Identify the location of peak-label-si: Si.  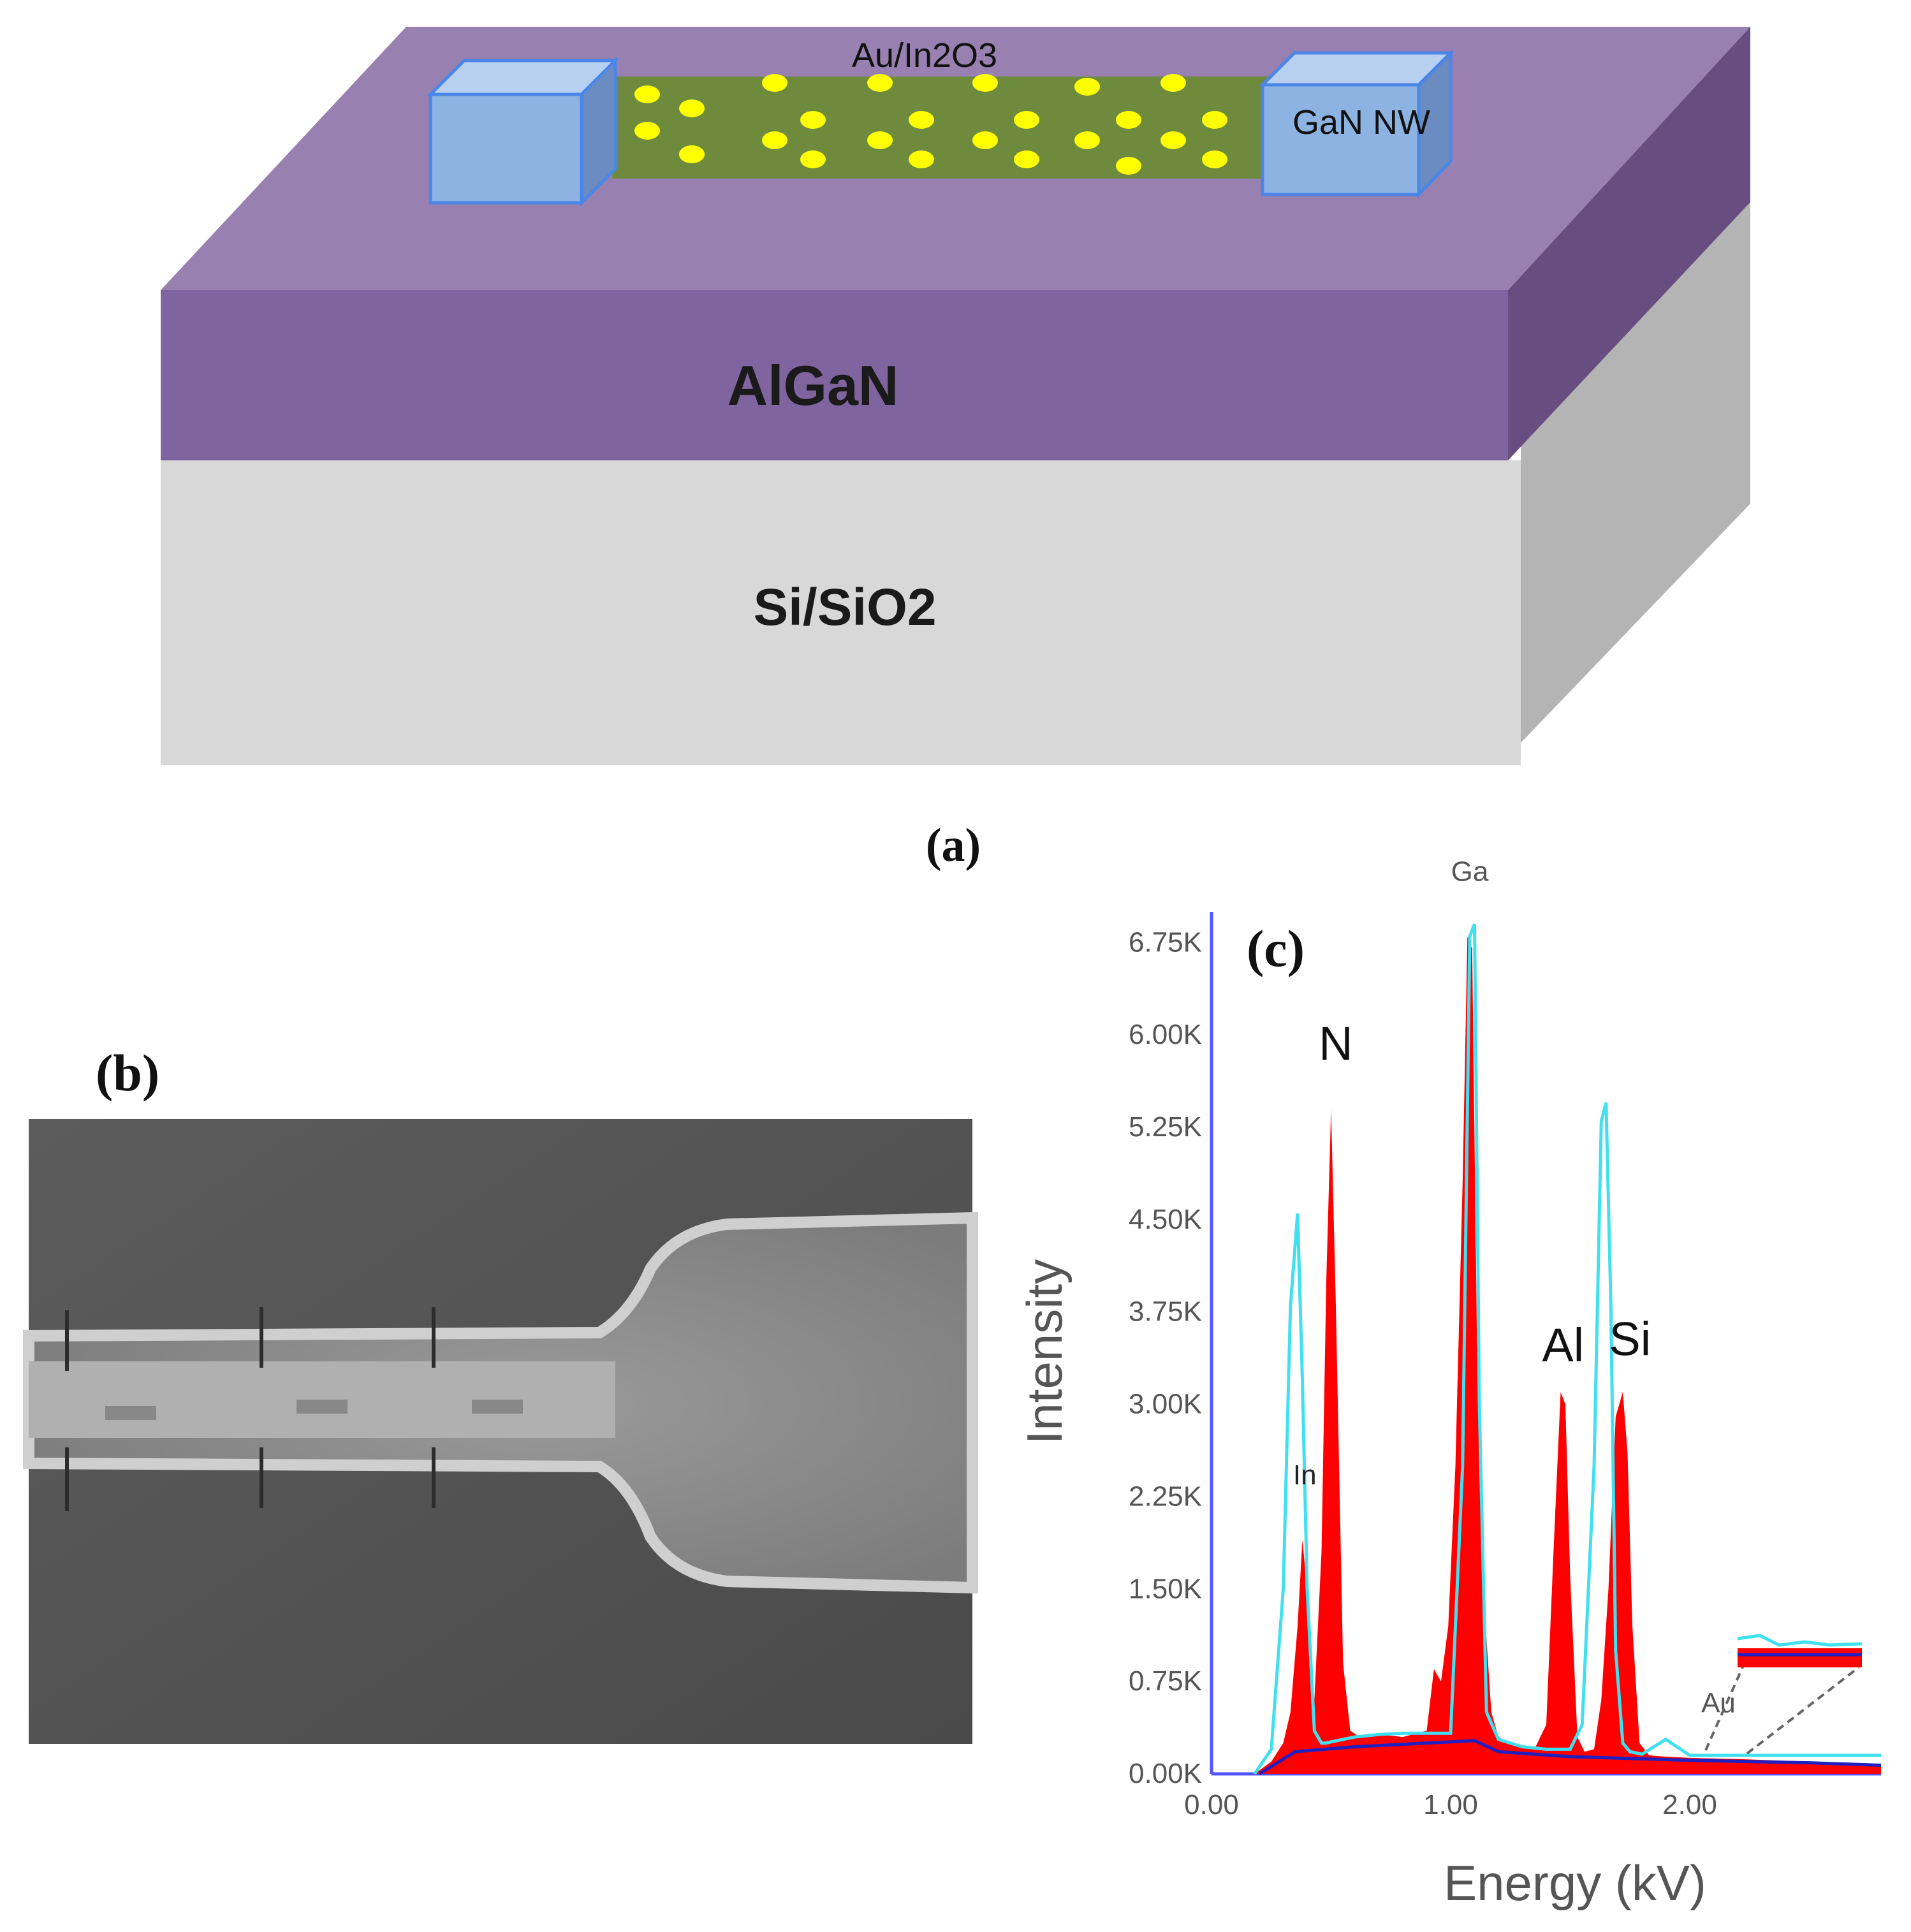
(1630, 1338).